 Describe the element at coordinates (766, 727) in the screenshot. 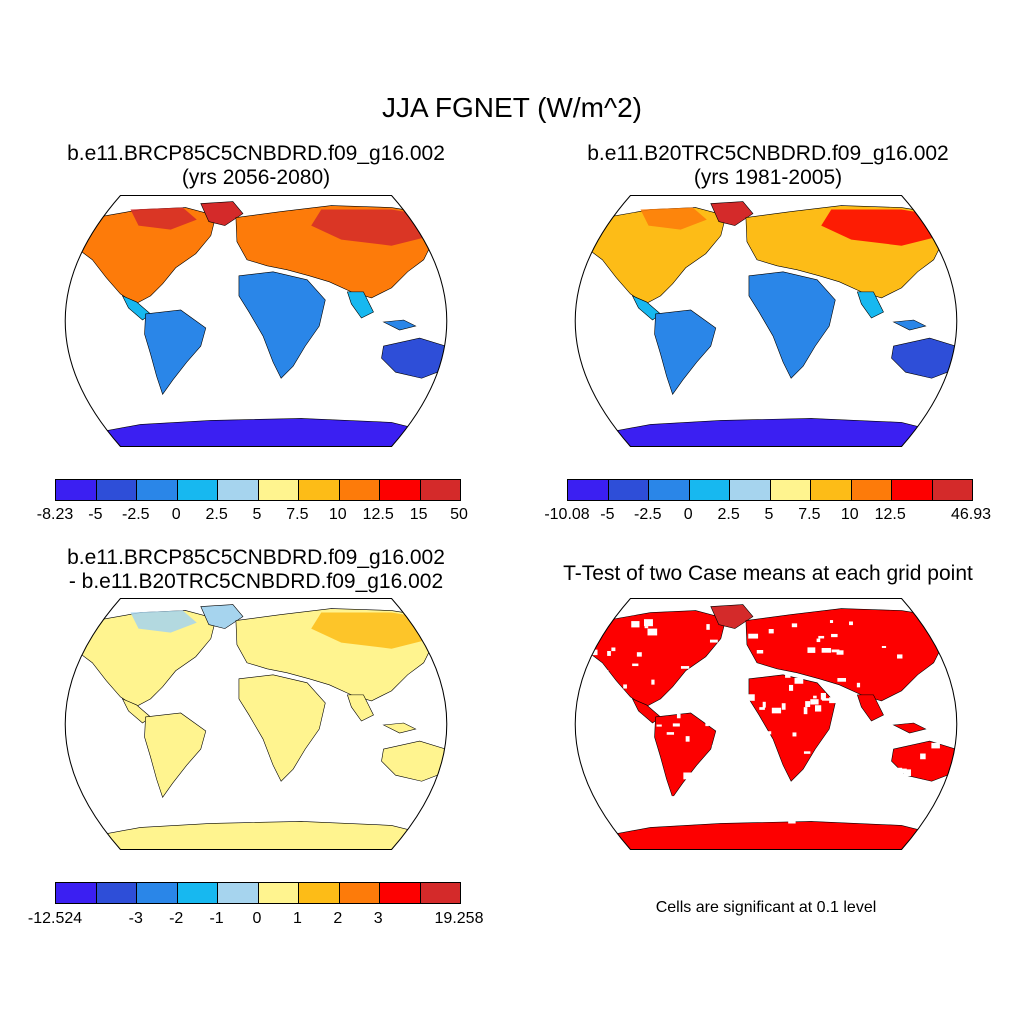

I see `panel-4-land` at that location.